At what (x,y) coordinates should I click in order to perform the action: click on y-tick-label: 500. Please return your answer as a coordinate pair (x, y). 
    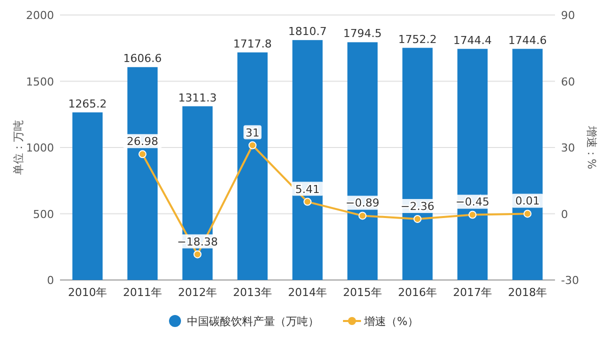
    Looking at the image, I should click on (43, 214).